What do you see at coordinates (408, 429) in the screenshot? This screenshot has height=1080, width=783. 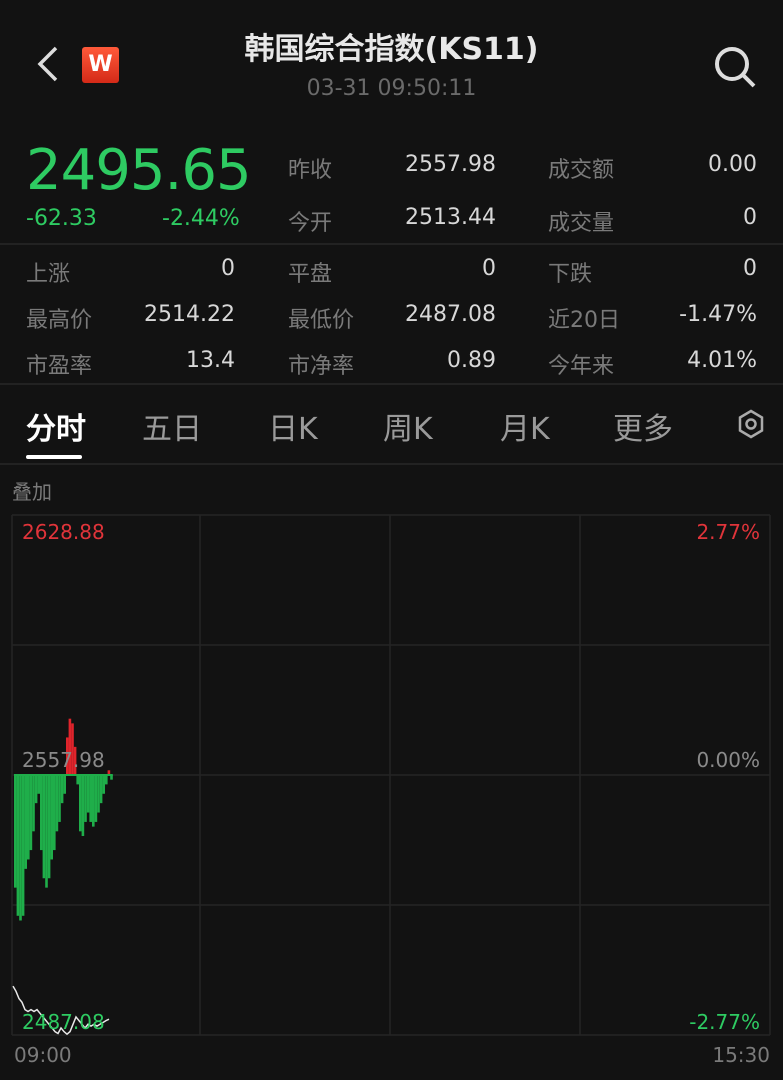 I see `tab-3: 周K` at bounding box center [408, 429].